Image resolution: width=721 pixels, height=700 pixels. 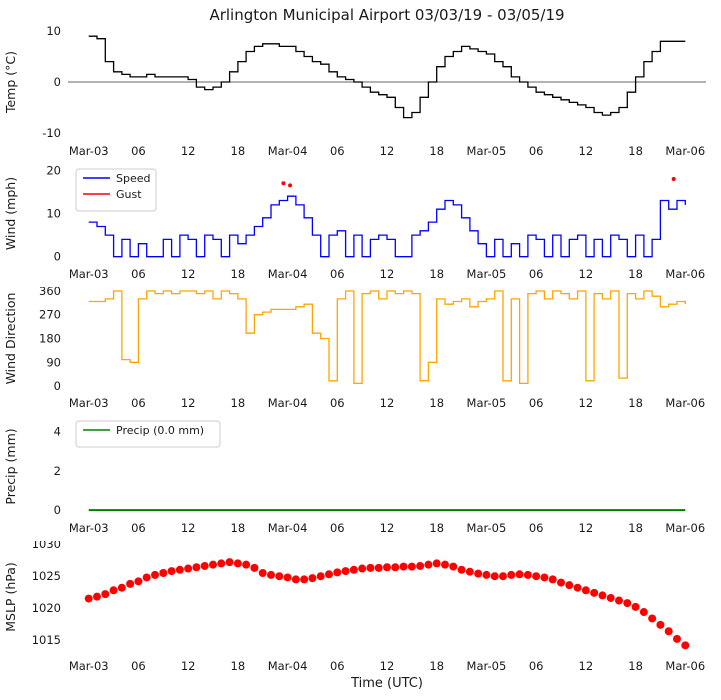 What do you see at coordinates (10, 339) in the screenshot?
I see `wind-direction-ylabel: Wind Direction` at bounding box center [10, 339].